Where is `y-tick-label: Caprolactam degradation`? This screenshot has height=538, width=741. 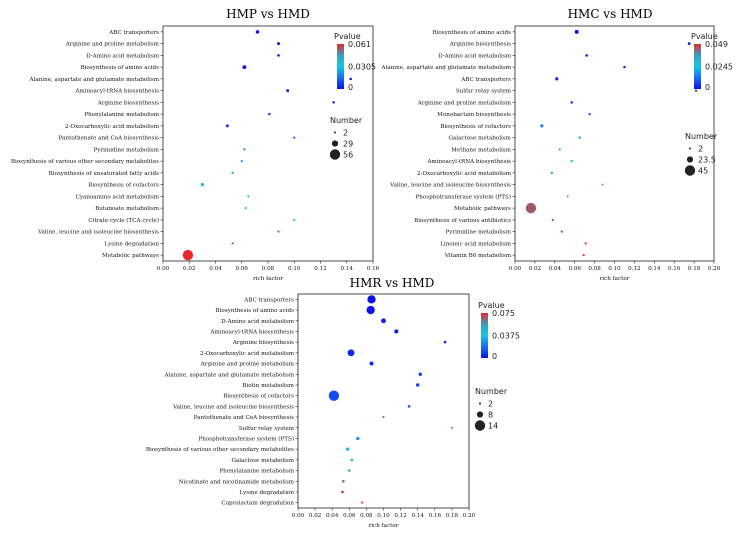
y-tick-label: Caprolactam degradation is located at coordinates (257, 504).